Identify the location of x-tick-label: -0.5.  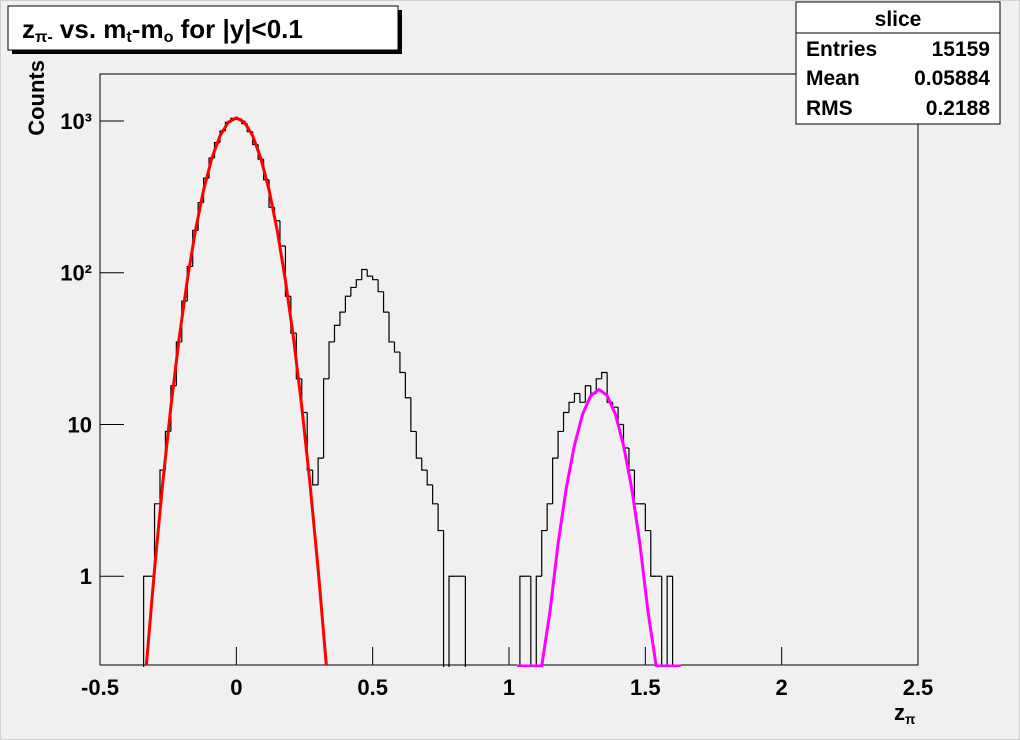
(100, 687).